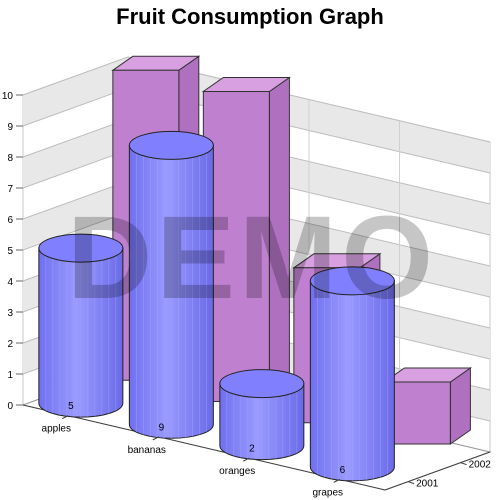 The width and height of the screenshot is (500, 500). Describe the element at coordinates (352, 374) in the screenshot. I see `bar-2001-grapes: 6` at that location.